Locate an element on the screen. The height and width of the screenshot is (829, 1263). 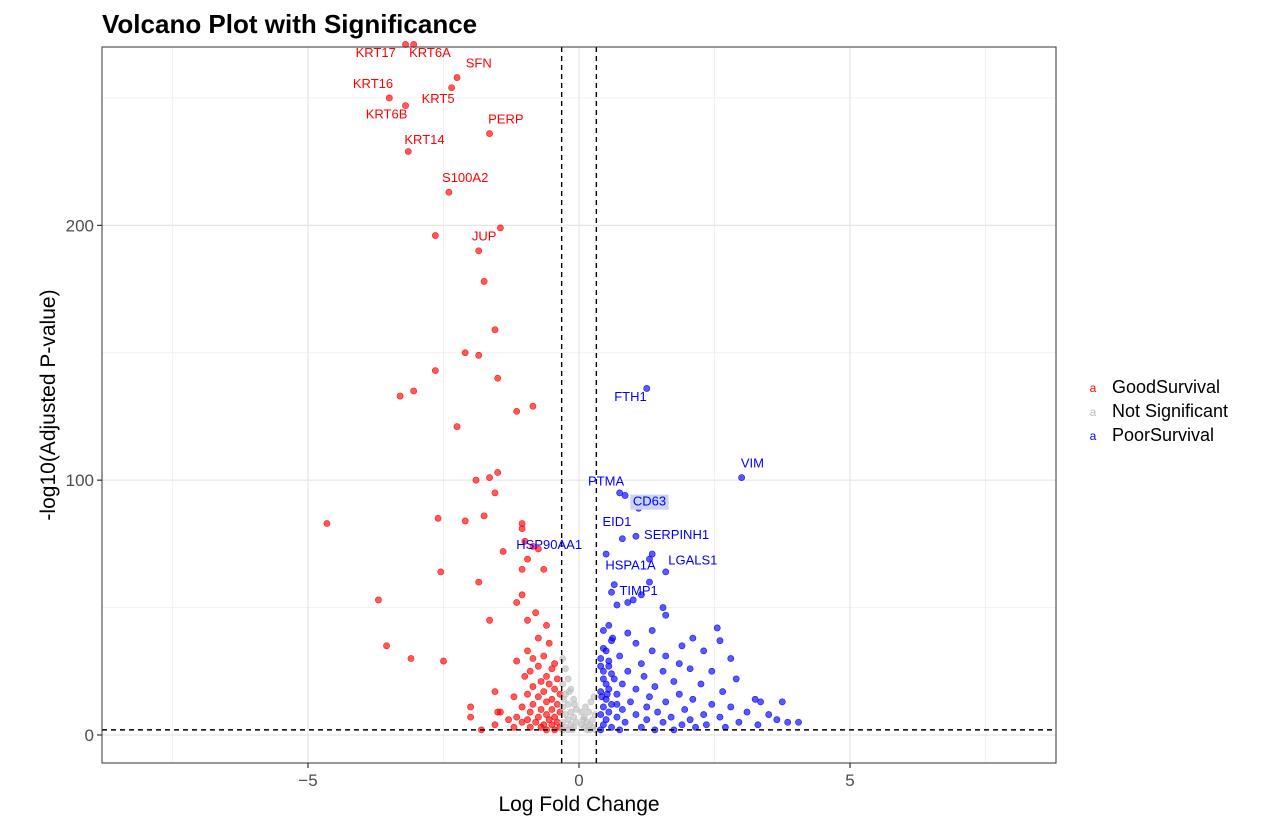
gene-label: S100A2 is located at coordinates (465, 177).